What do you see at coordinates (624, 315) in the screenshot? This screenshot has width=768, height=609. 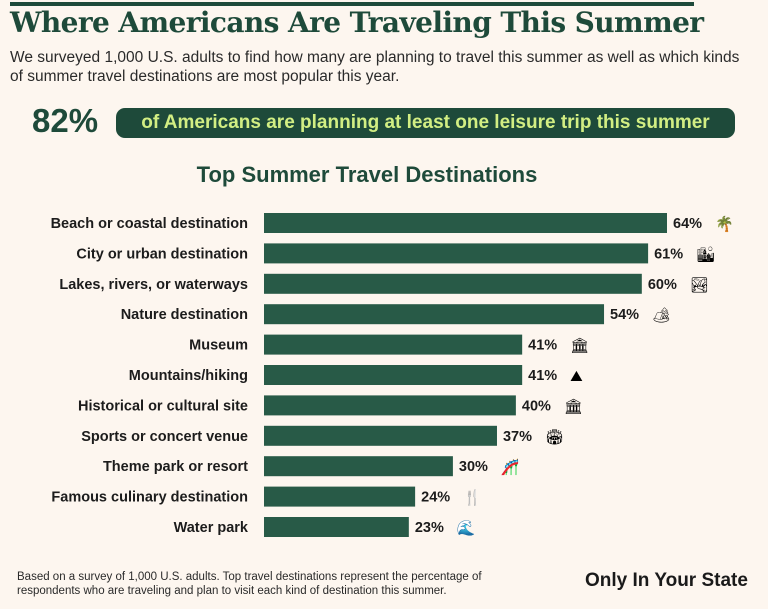 I see `value-label: 54%` at bounding box center [624, 315].